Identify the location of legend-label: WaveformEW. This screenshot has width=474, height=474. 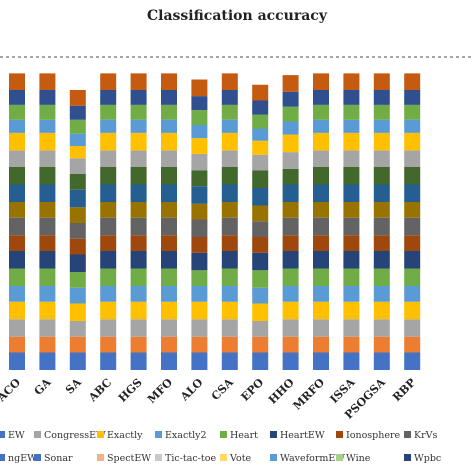
(312, 458).